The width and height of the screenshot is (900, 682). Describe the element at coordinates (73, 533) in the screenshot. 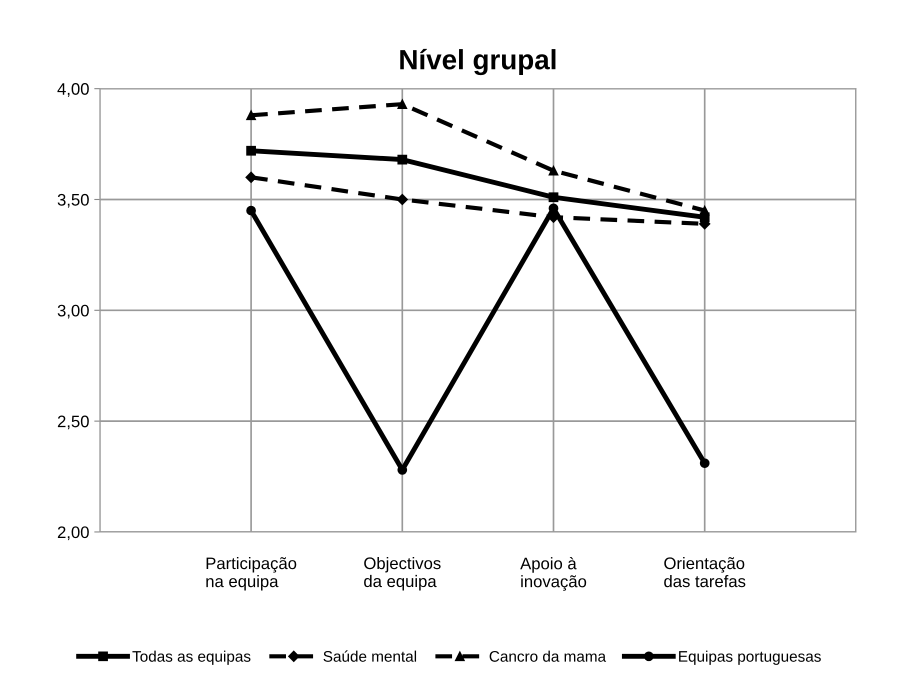

I see `y-tick-label: 2,00` at that location.